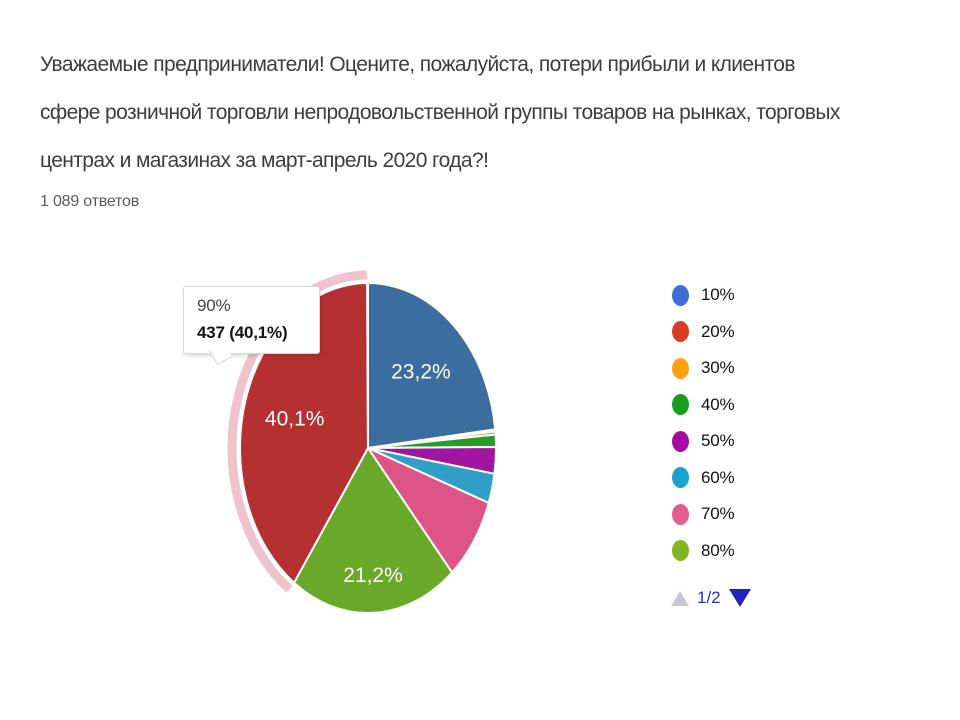 Image resolution: width=960 pixels, height=720 pixels. Describe the element at coordinates (718, 441) in the screenshot. I see `legend-item-label: 50%` at that location.